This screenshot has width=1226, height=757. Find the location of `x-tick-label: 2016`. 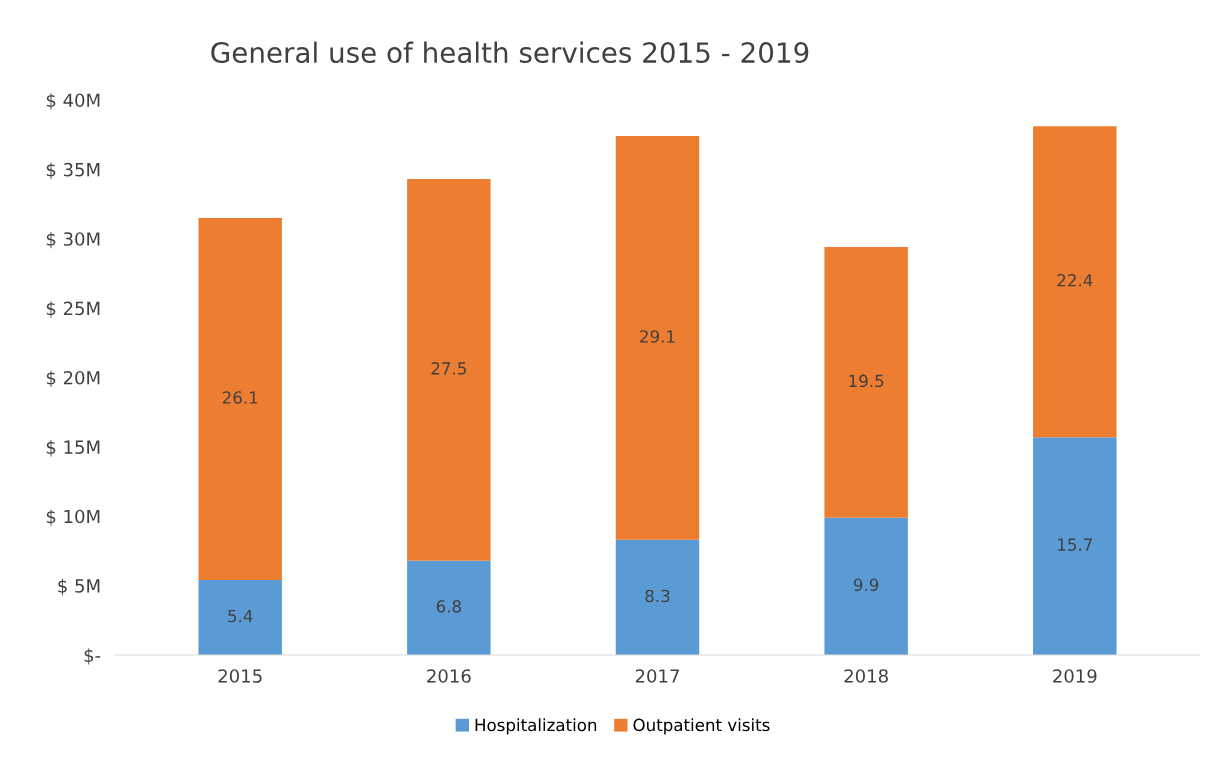

x-tick-label: 2016 is located at coordinates (449, 676).